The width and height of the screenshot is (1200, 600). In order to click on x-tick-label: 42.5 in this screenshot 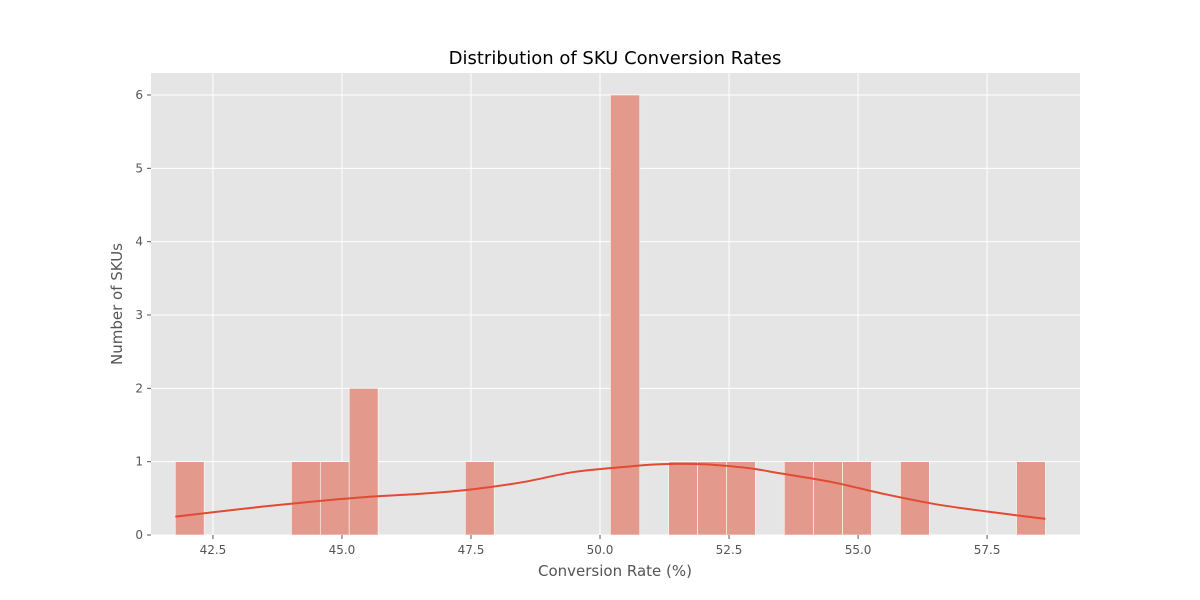, I will do `click(213, 550)`.